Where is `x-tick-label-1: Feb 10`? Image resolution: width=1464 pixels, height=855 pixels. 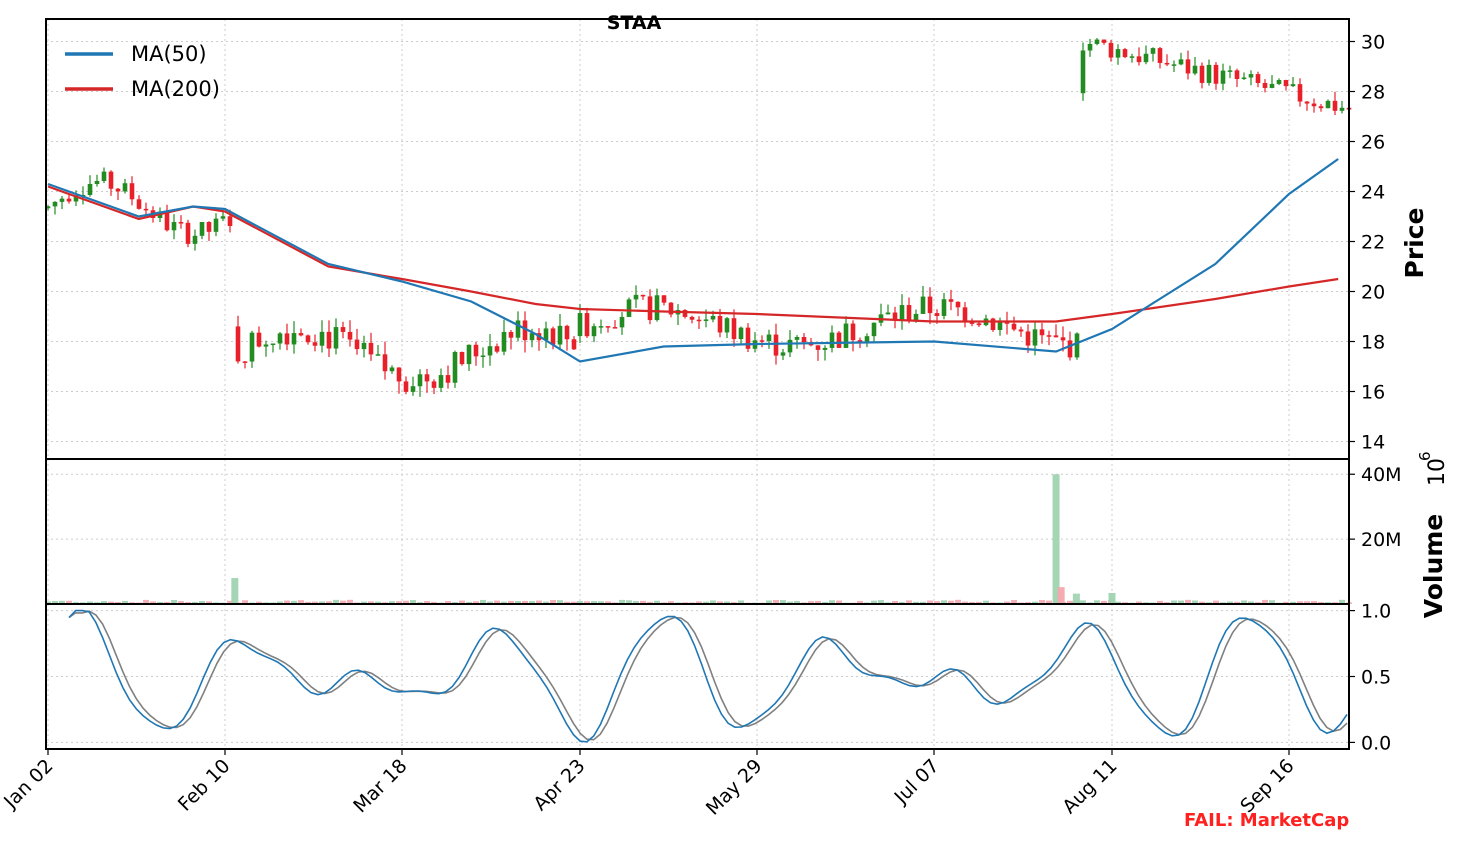 x-tick-label-1: Feb 10 is located at coordinates (204, 785).